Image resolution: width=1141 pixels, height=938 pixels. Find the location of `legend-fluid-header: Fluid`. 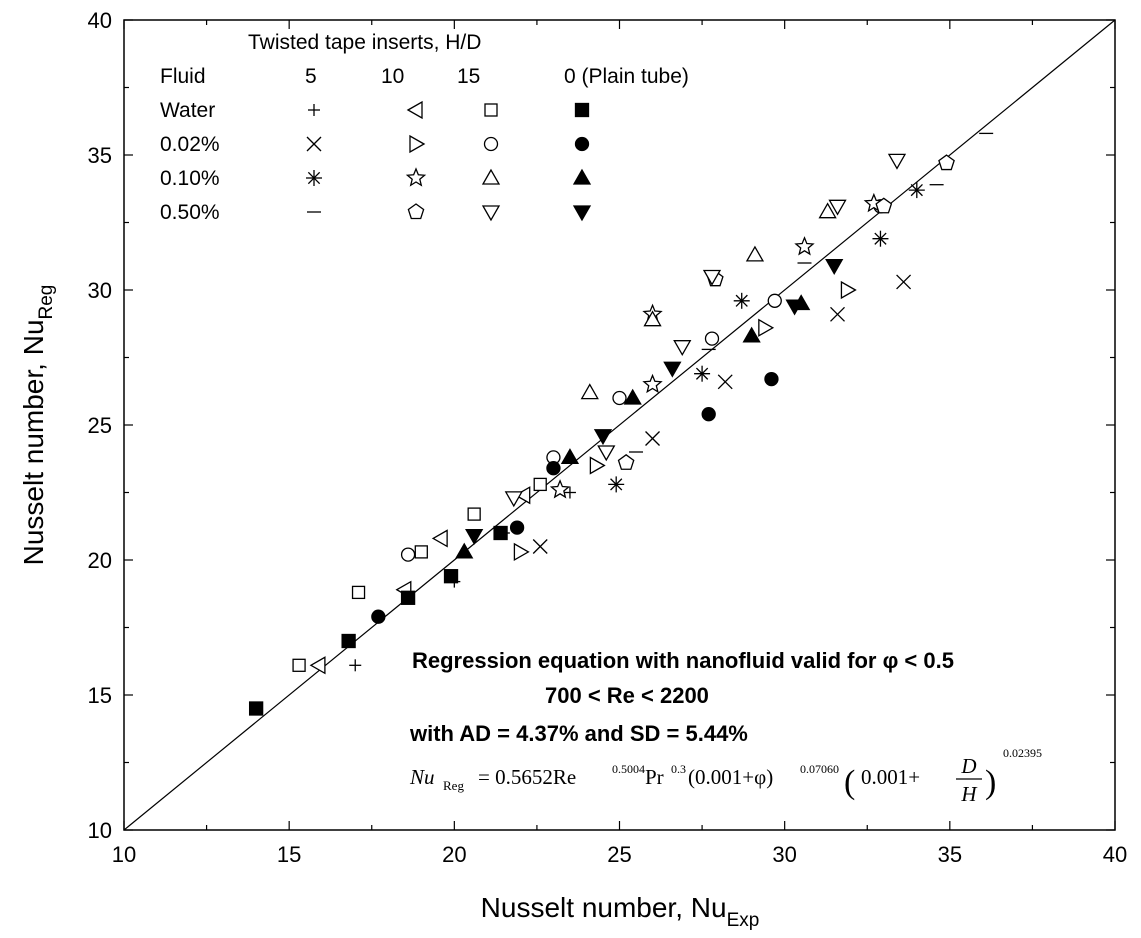

legend-fluid-header: Fluid is located at coordinates (183, 76).